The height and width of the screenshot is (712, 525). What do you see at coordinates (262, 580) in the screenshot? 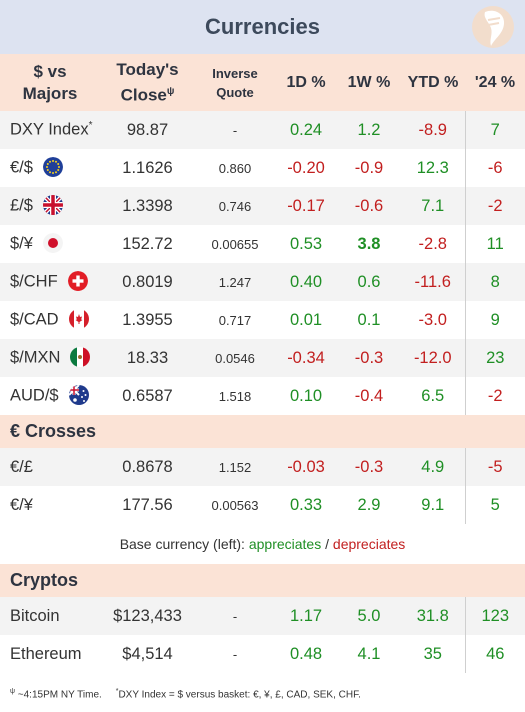
I see `cryptos-title: Cryptos` at bounding box center [262, 580].